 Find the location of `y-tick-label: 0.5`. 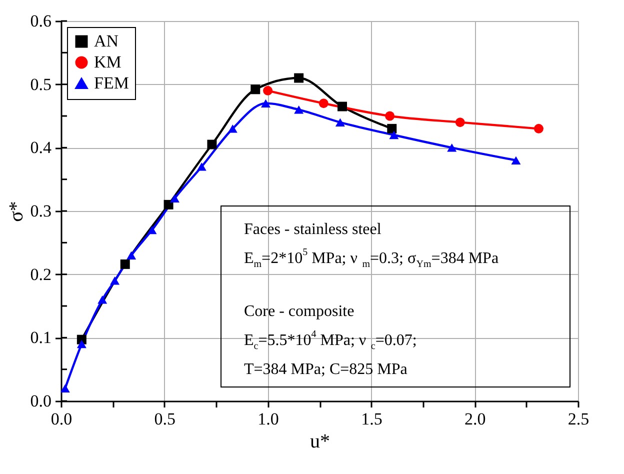

y-tick-label: 0.5 is located at coordinates (41, 84).